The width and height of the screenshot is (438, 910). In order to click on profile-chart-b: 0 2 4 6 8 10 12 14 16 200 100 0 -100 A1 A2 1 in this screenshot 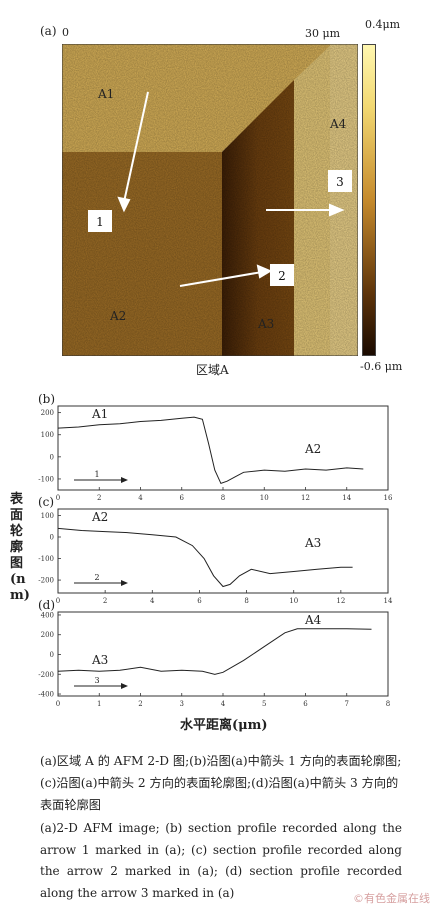, I will do `click(215, 453)`.